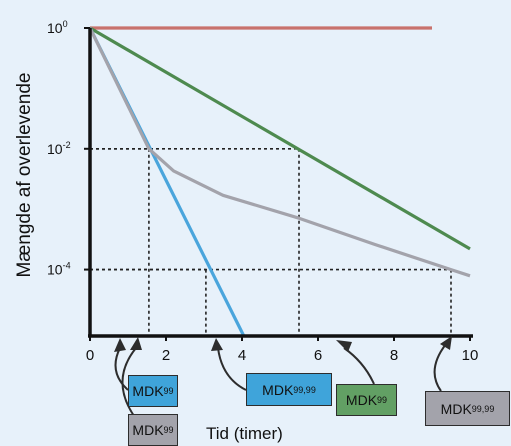 The image size is (511, 446). Describe the element at coordinates (244, 433) in the screenshot. I see `x-axis-label: Tid (timer)` at that location.